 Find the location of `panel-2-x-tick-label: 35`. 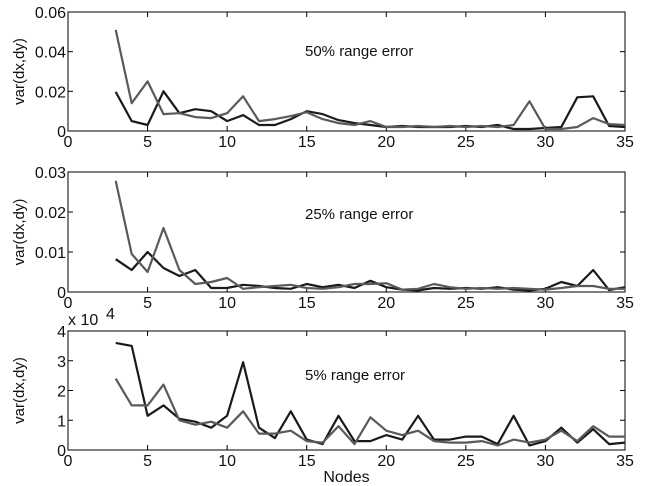

panel-2-x-tick-label: 35 is located at coordinates (625, 303).